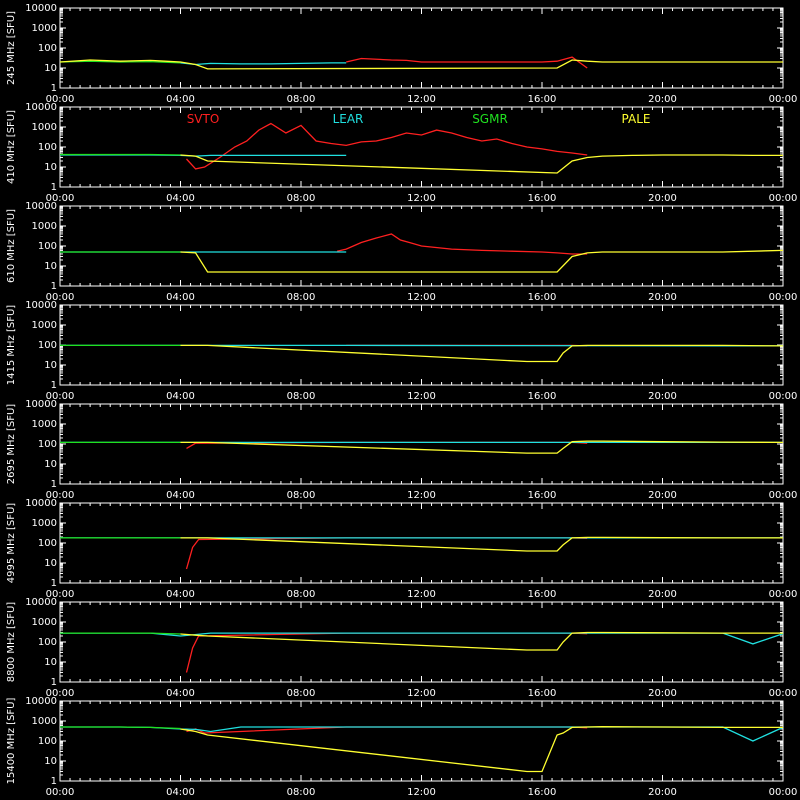 This screenshot has width=800, height=800. I want to click on legend-sgmr: SGMR, so click(490, 119).